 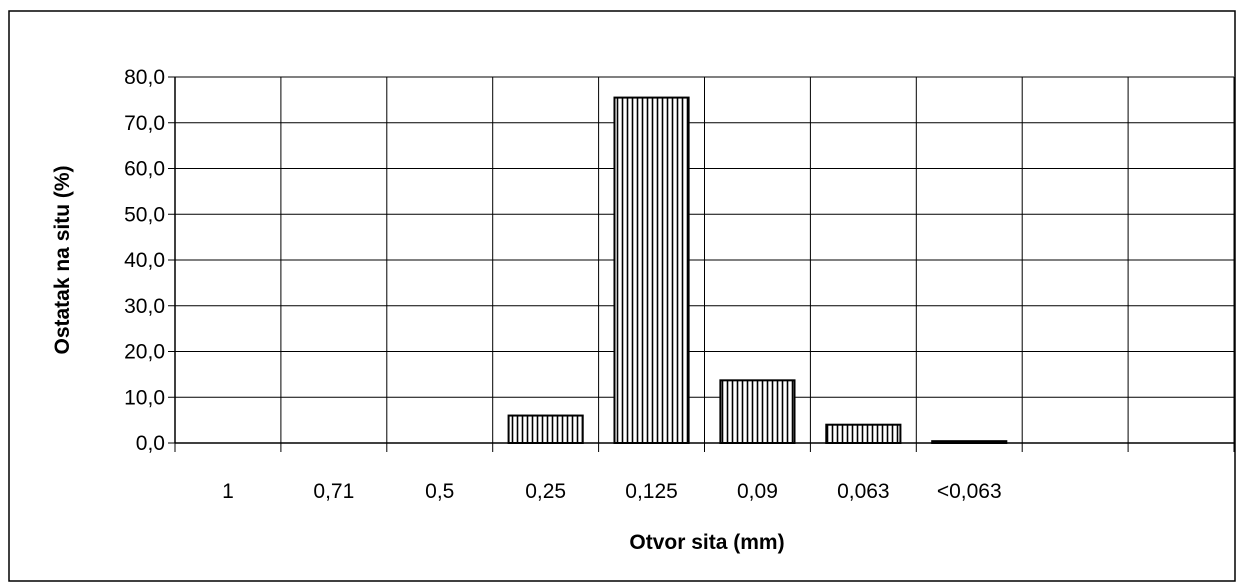 What do you see at coordinates (144, 306) in the screenshot?
I see `y-tick-label: 30,0` at bounding box center [144, 306].